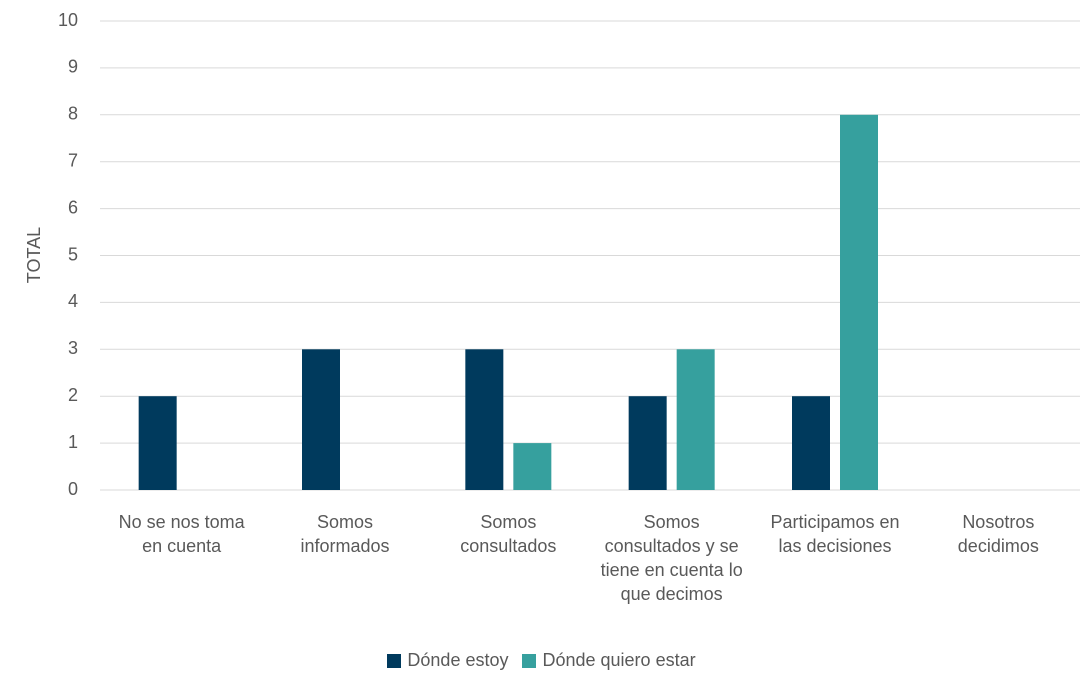 This screenshot has width=1083, height=673. I want to click on y-tick-label: 1, so click(73, 442).